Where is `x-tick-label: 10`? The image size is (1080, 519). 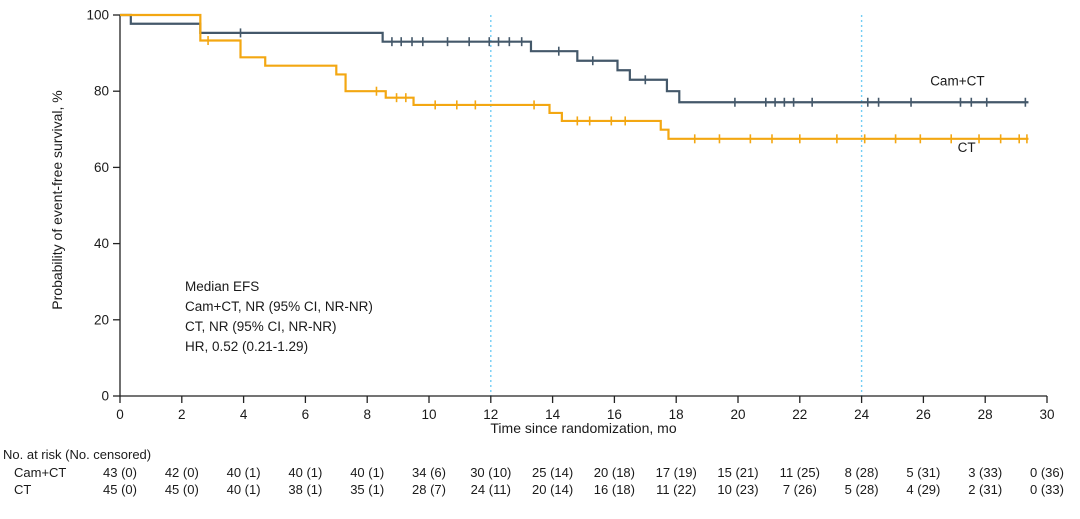 x-tick-label: 10 is located at coordinates (428, 414).